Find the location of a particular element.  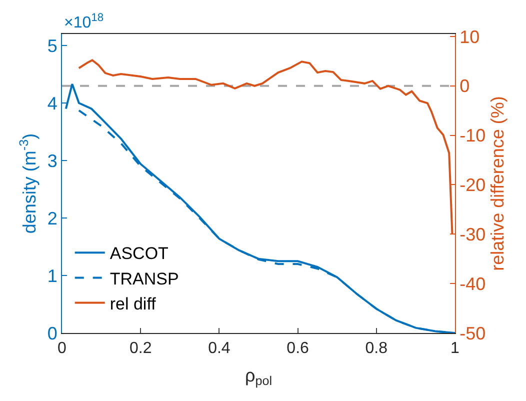

y-tick-label: 1 is located at coordinates (52, 276).